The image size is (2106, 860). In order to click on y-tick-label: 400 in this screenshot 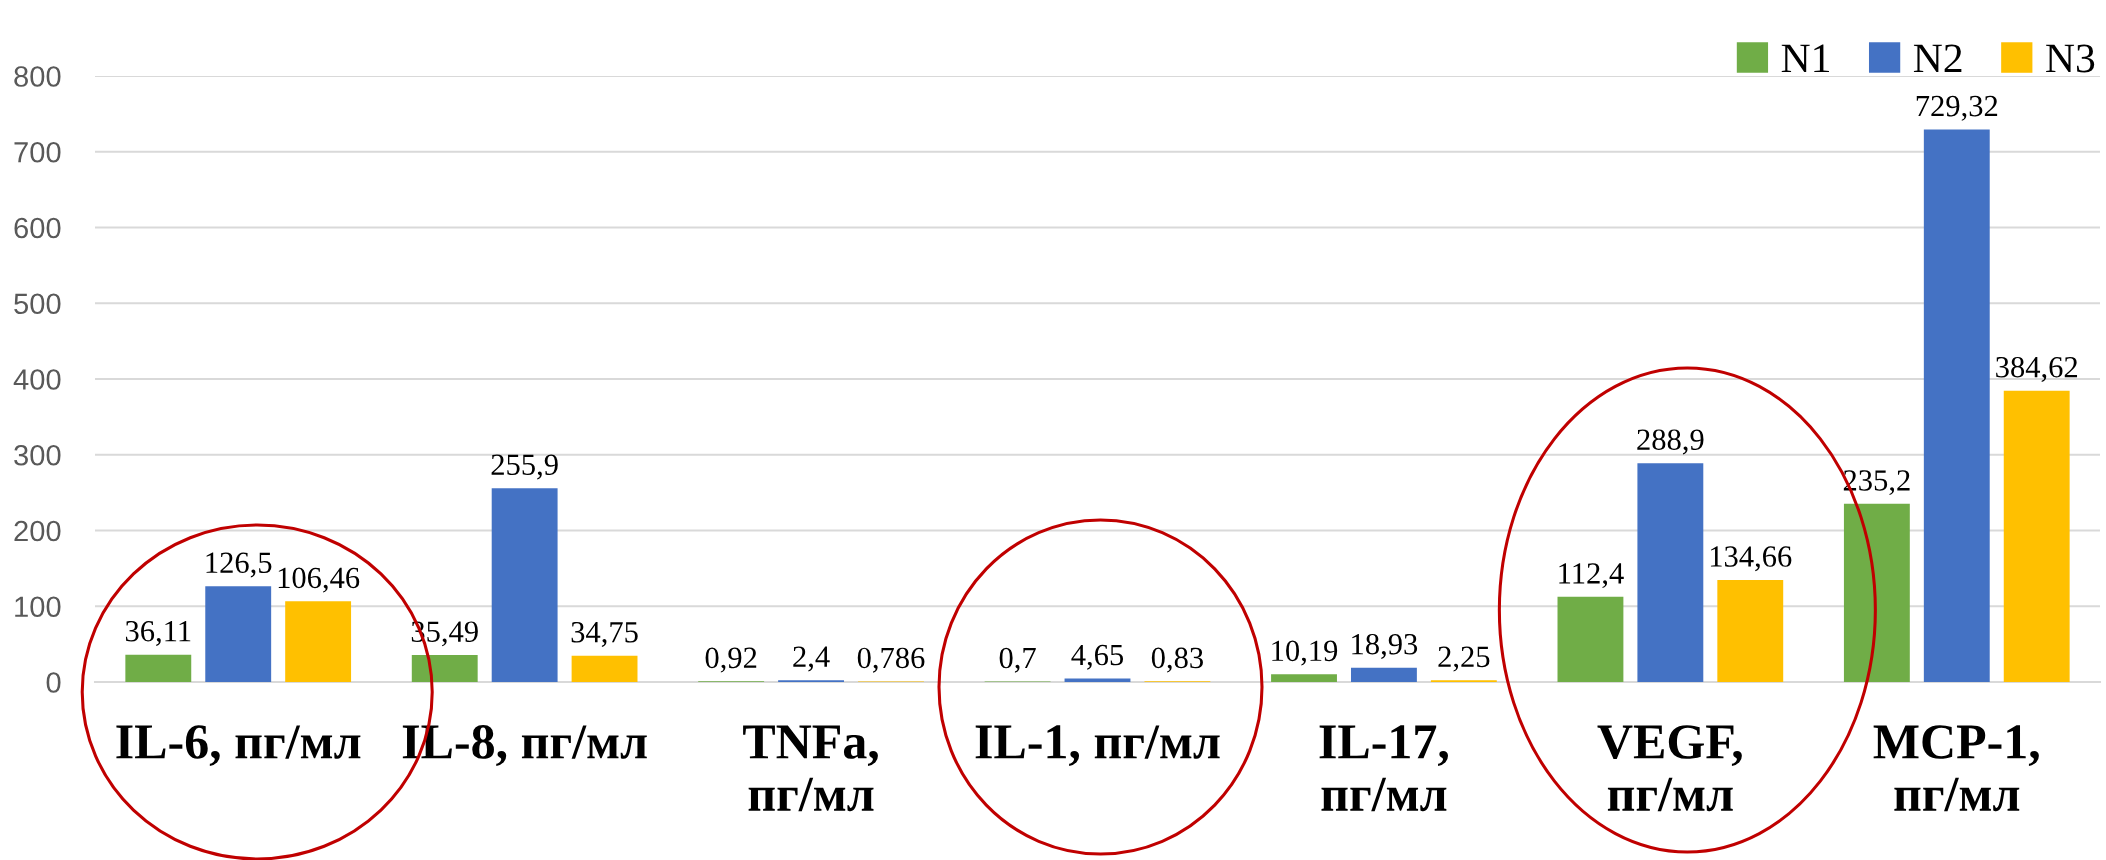, I will do `click(37, 379)`.